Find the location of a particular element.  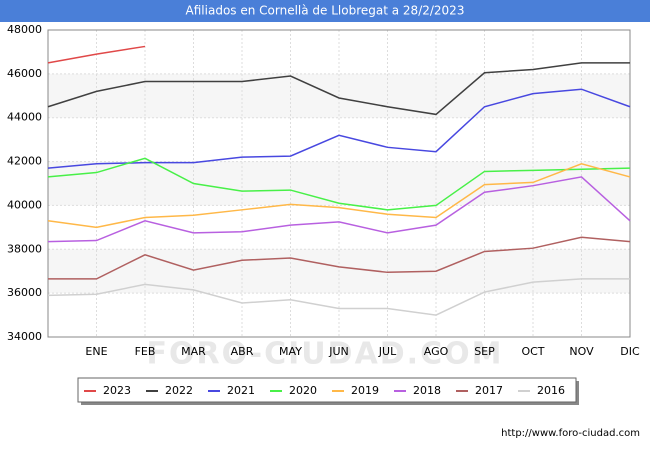

legend-label: 2016 is located at coordinates (551, 390).